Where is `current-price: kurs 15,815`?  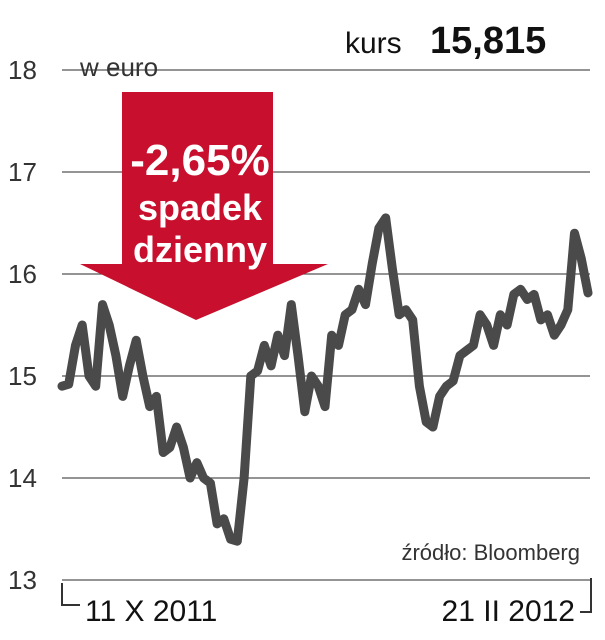
current-price: kurs 15,815 is located at coordinates (445, 41).